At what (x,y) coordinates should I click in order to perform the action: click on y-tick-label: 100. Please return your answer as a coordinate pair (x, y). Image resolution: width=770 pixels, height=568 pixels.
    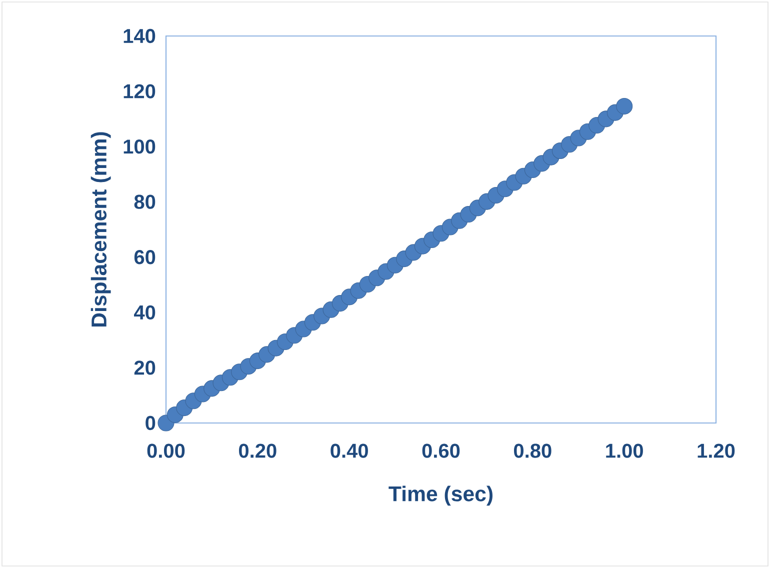
    Looking at the image, I should click on (140, 146).